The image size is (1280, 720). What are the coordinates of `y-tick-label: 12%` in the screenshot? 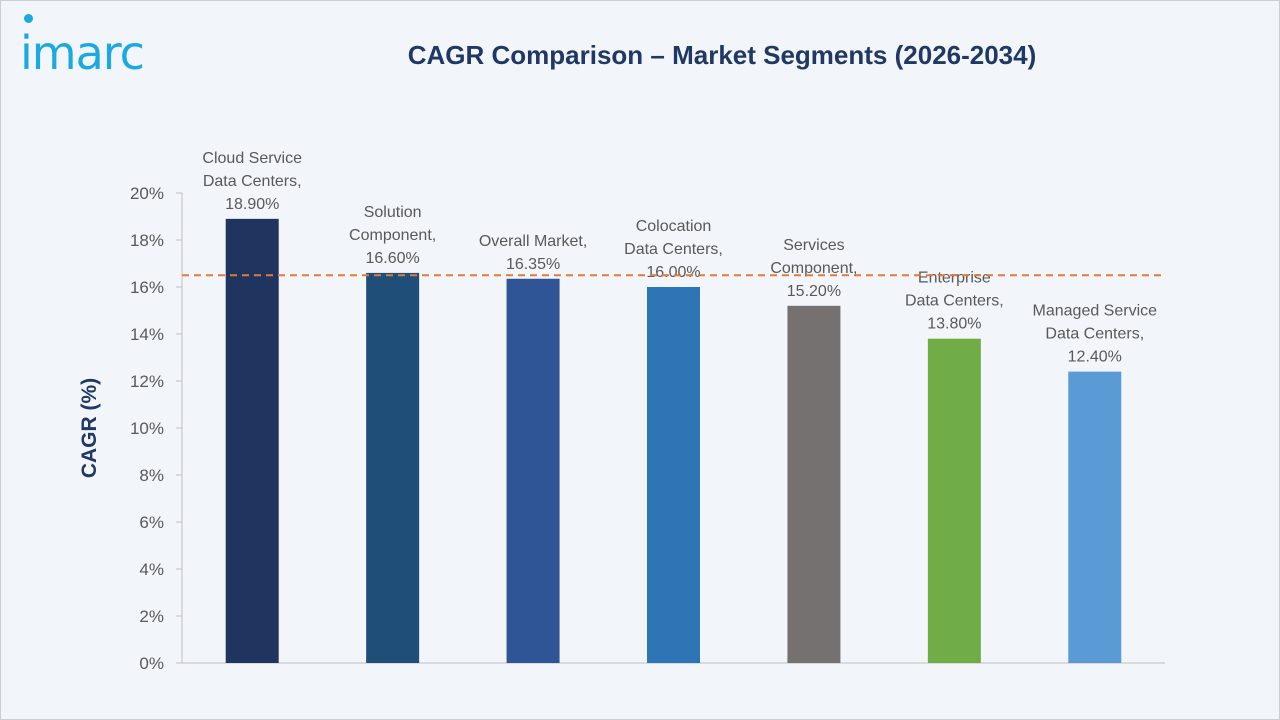 It's located at (147, 381).